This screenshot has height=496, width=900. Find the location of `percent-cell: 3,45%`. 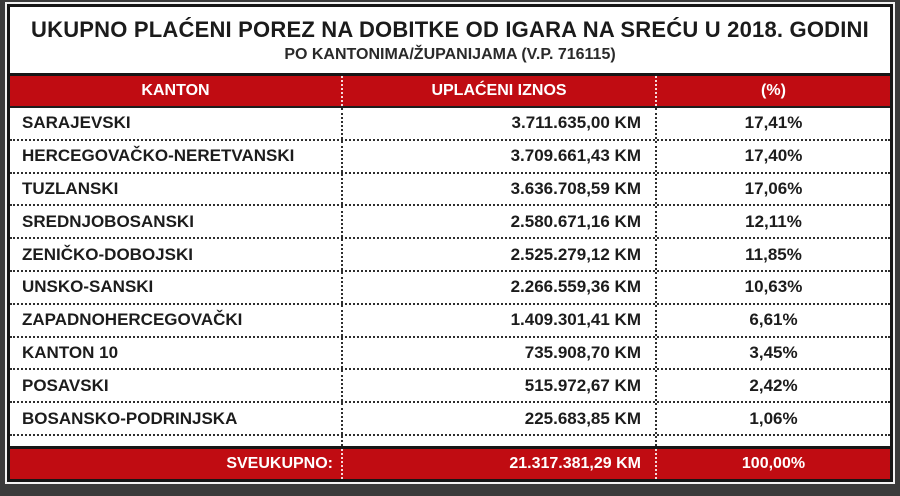

percent-cell: 3,45% is located at coordinates (773, 352).